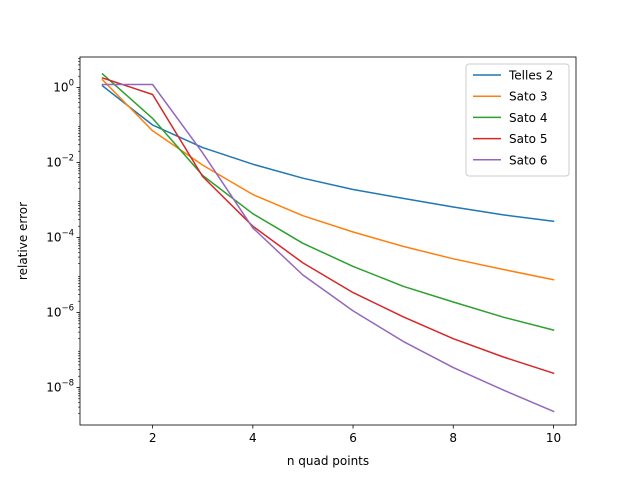 The width and height of the screenshot is (640, 478). I want to click on y-tick-label: 10⁻⁴, so click(60, 236).